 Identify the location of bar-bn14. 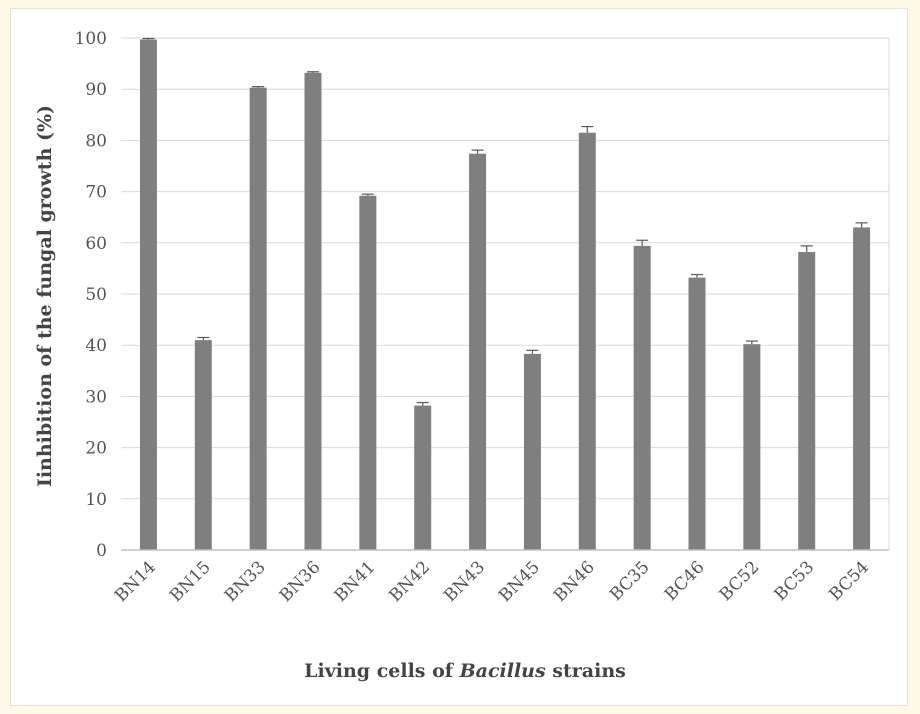
(148, 294).